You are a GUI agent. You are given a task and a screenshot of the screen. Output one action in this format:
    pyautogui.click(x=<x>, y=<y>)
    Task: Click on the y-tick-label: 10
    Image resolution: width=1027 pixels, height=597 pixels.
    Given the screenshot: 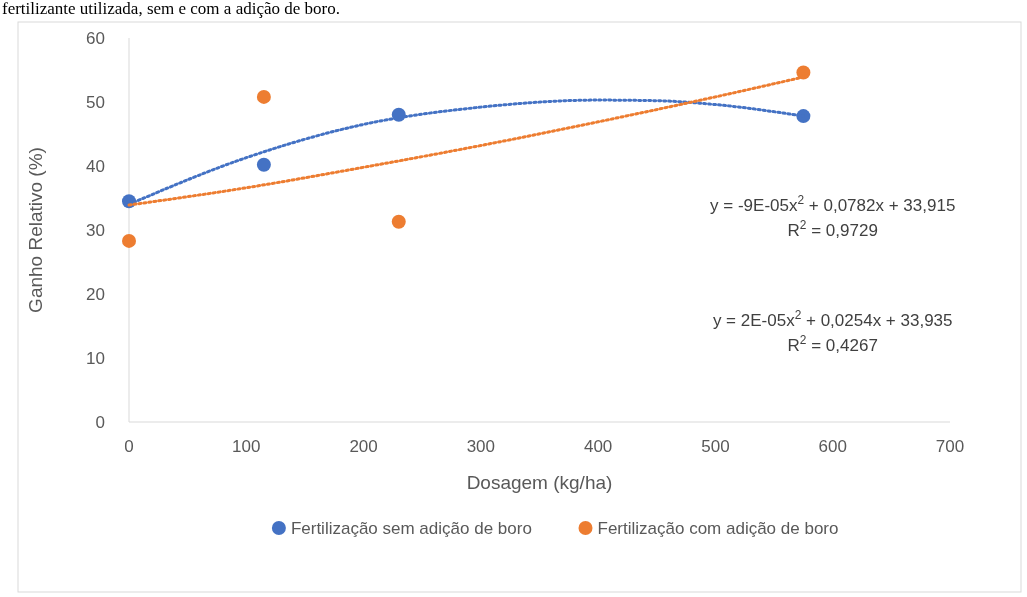 What is the action you would take?
    pyautogui.click(x=95, y=358)
    